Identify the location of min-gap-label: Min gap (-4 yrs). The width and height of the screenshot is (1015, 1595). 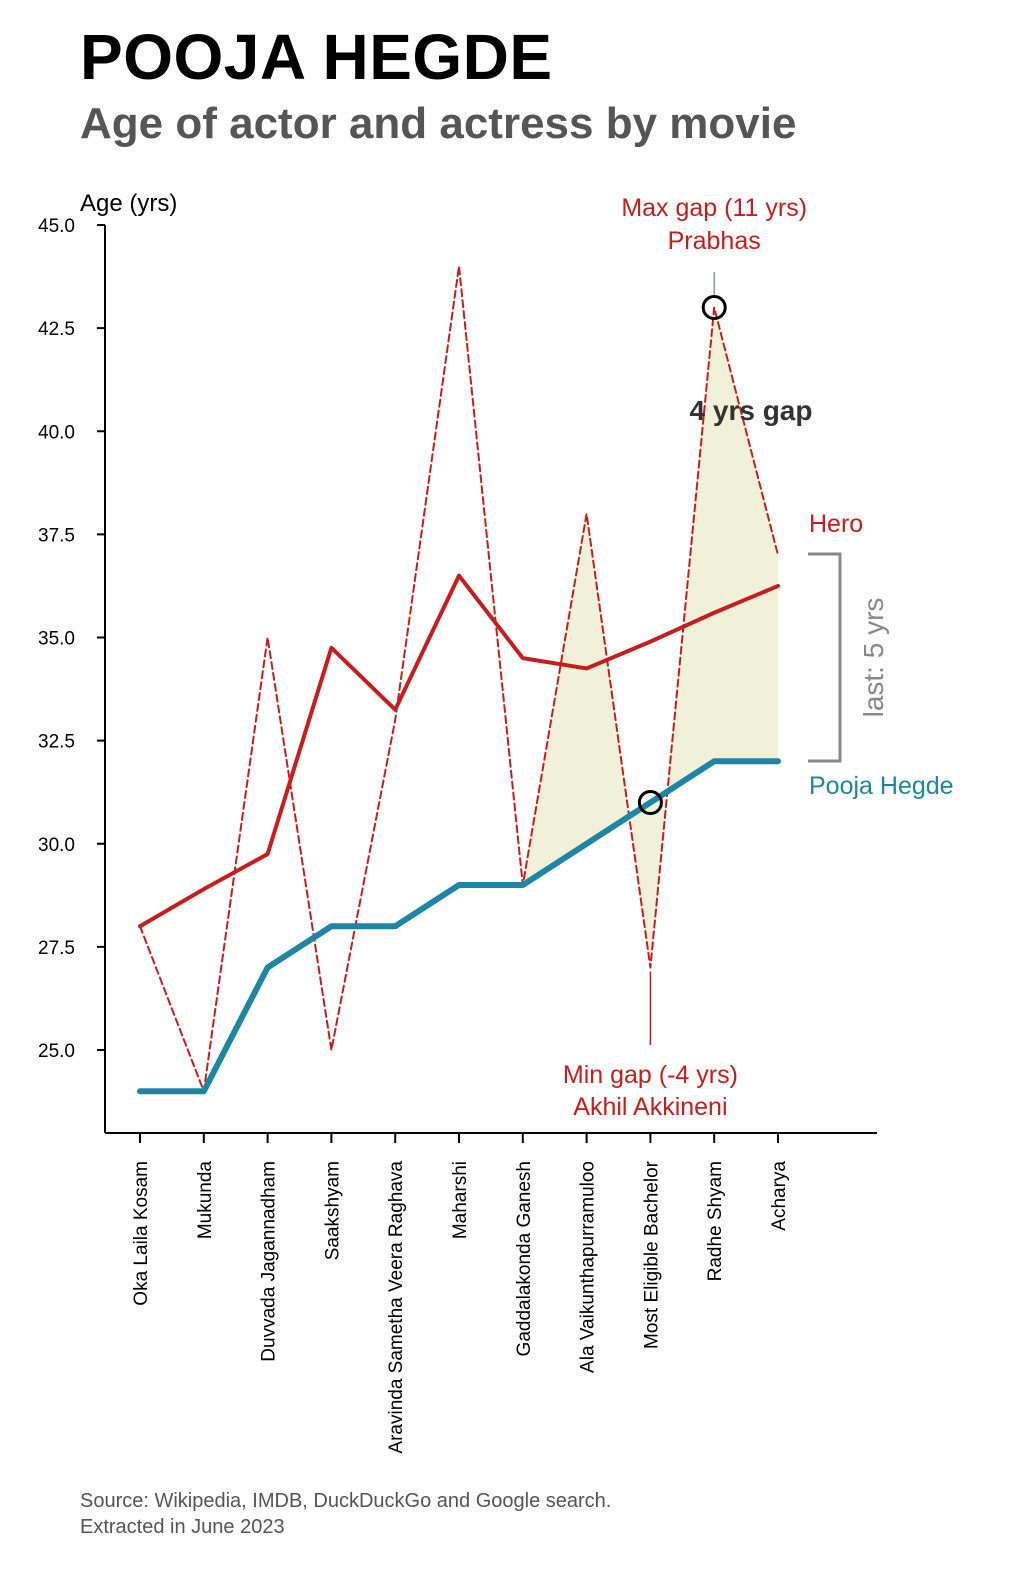
(650, 1075).